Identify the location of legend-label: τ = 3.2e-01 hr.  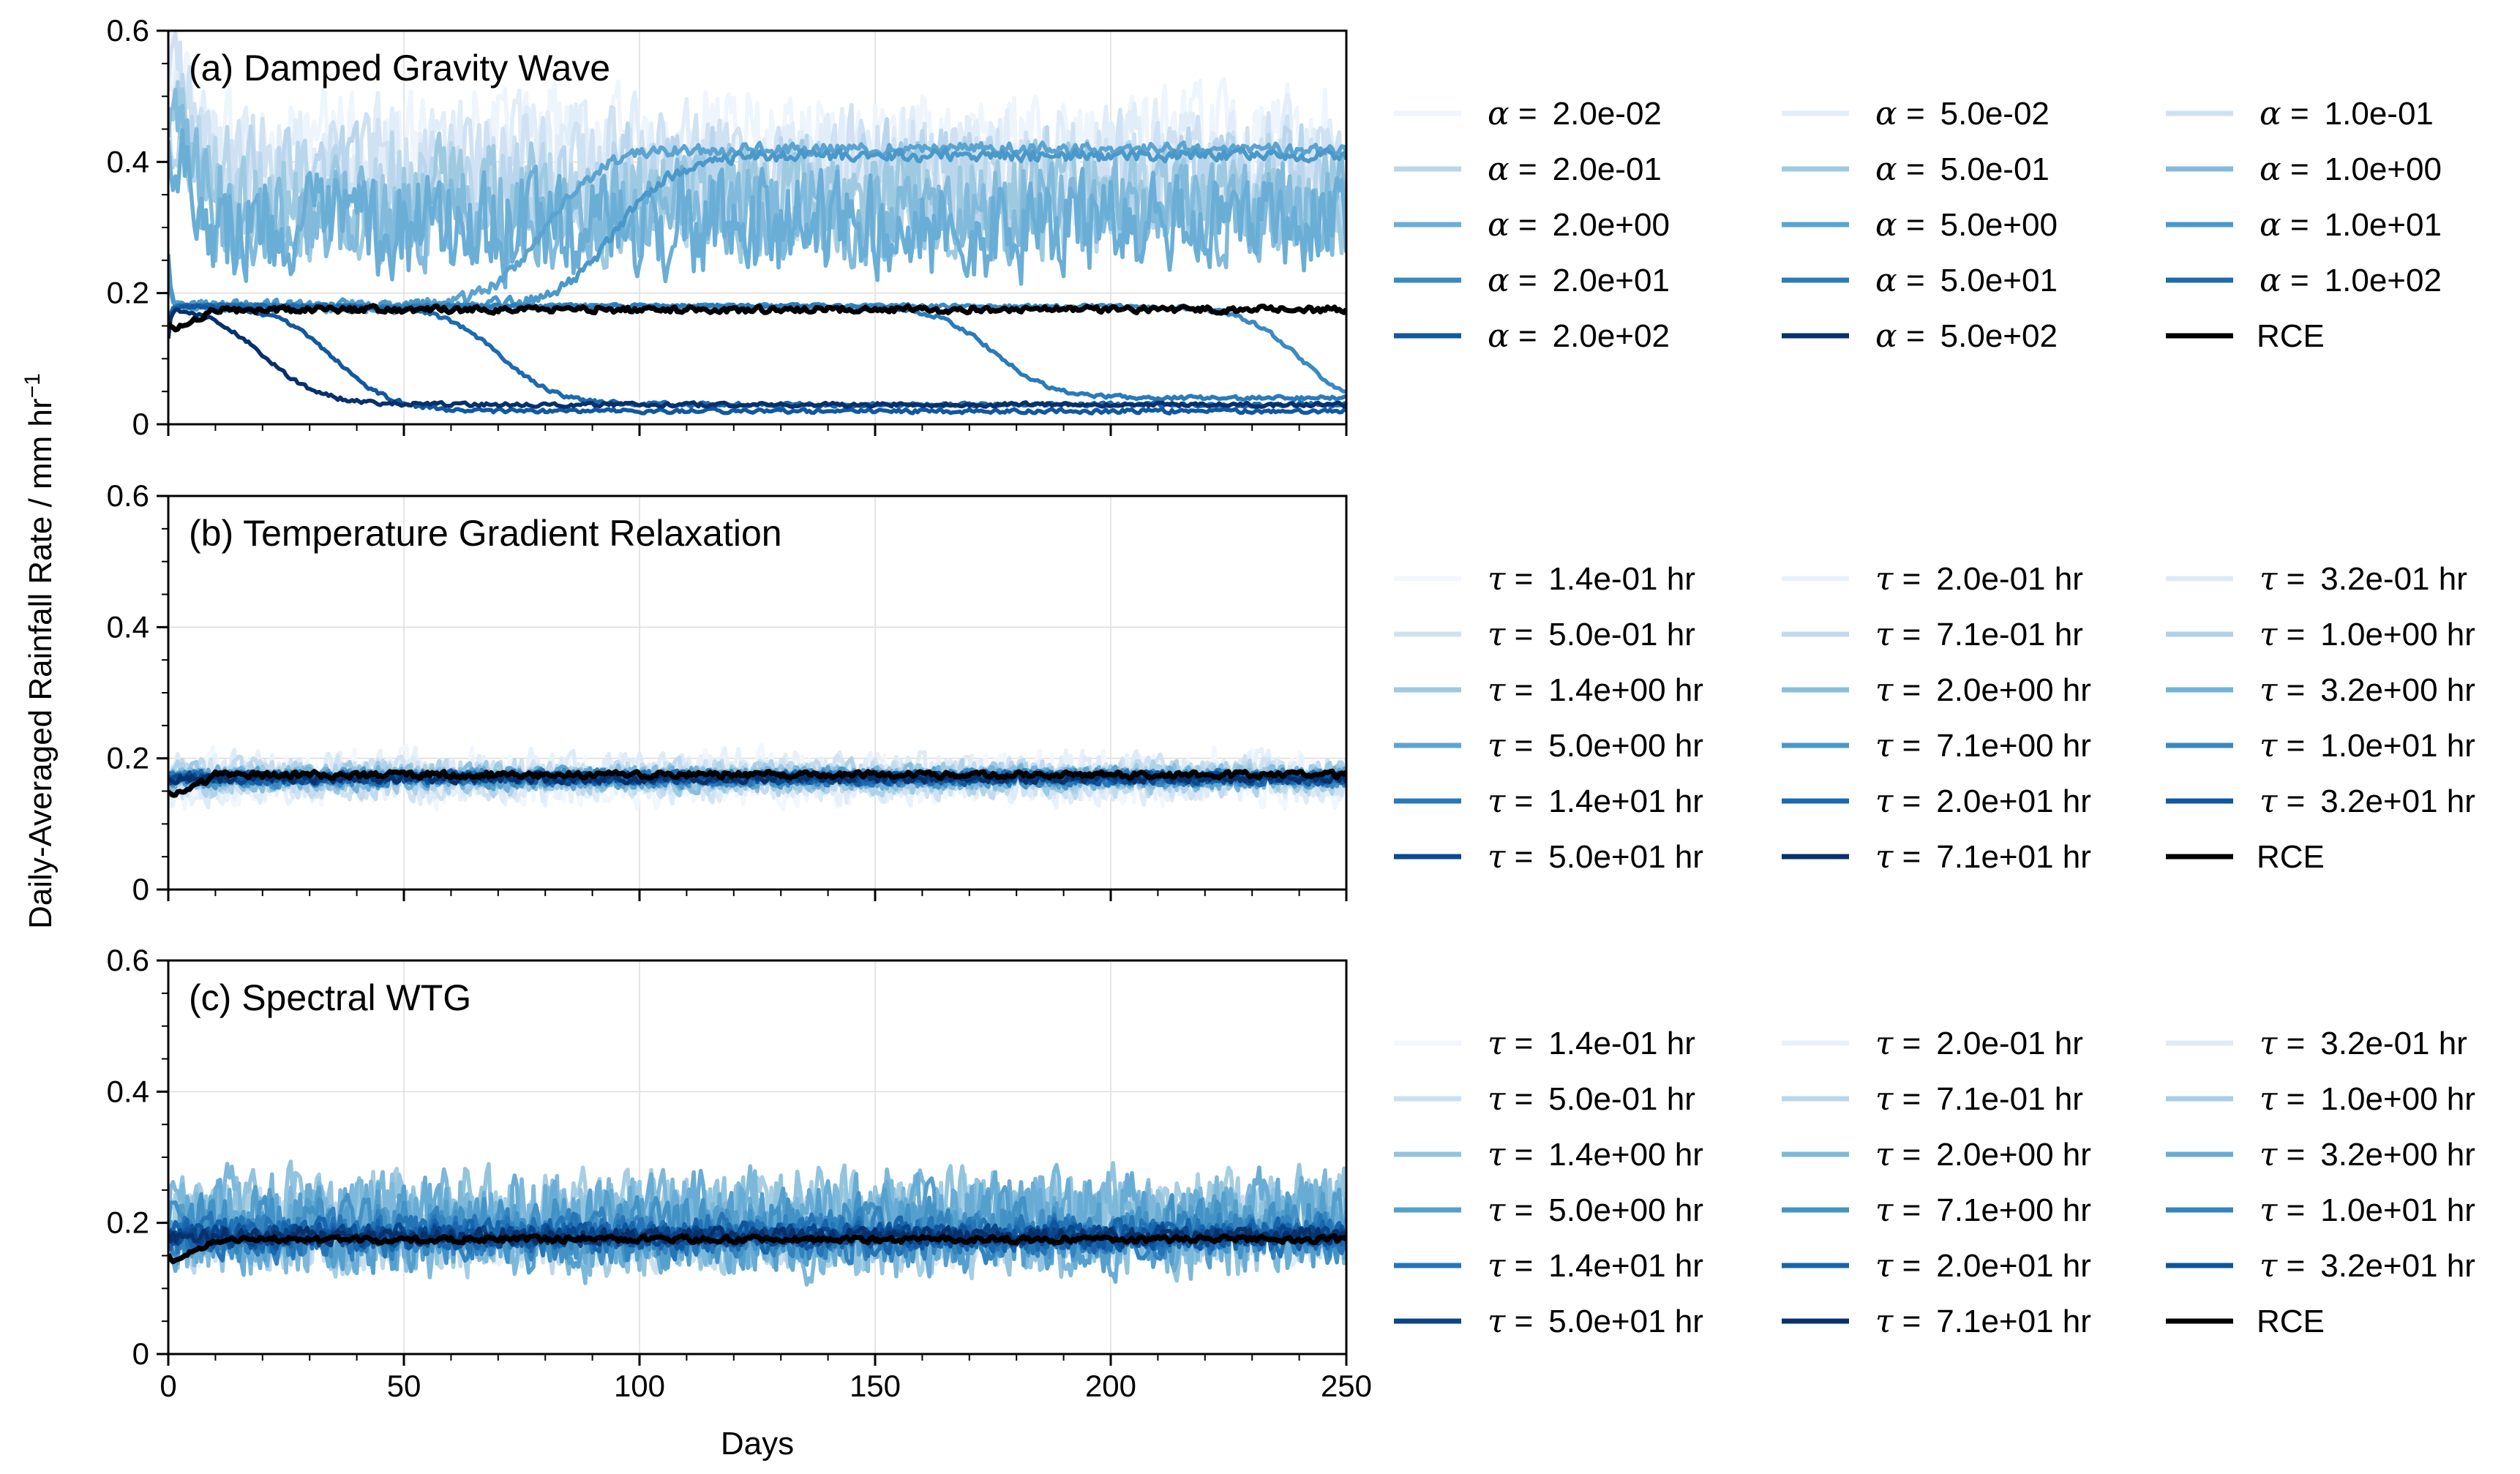
(2363, 579).